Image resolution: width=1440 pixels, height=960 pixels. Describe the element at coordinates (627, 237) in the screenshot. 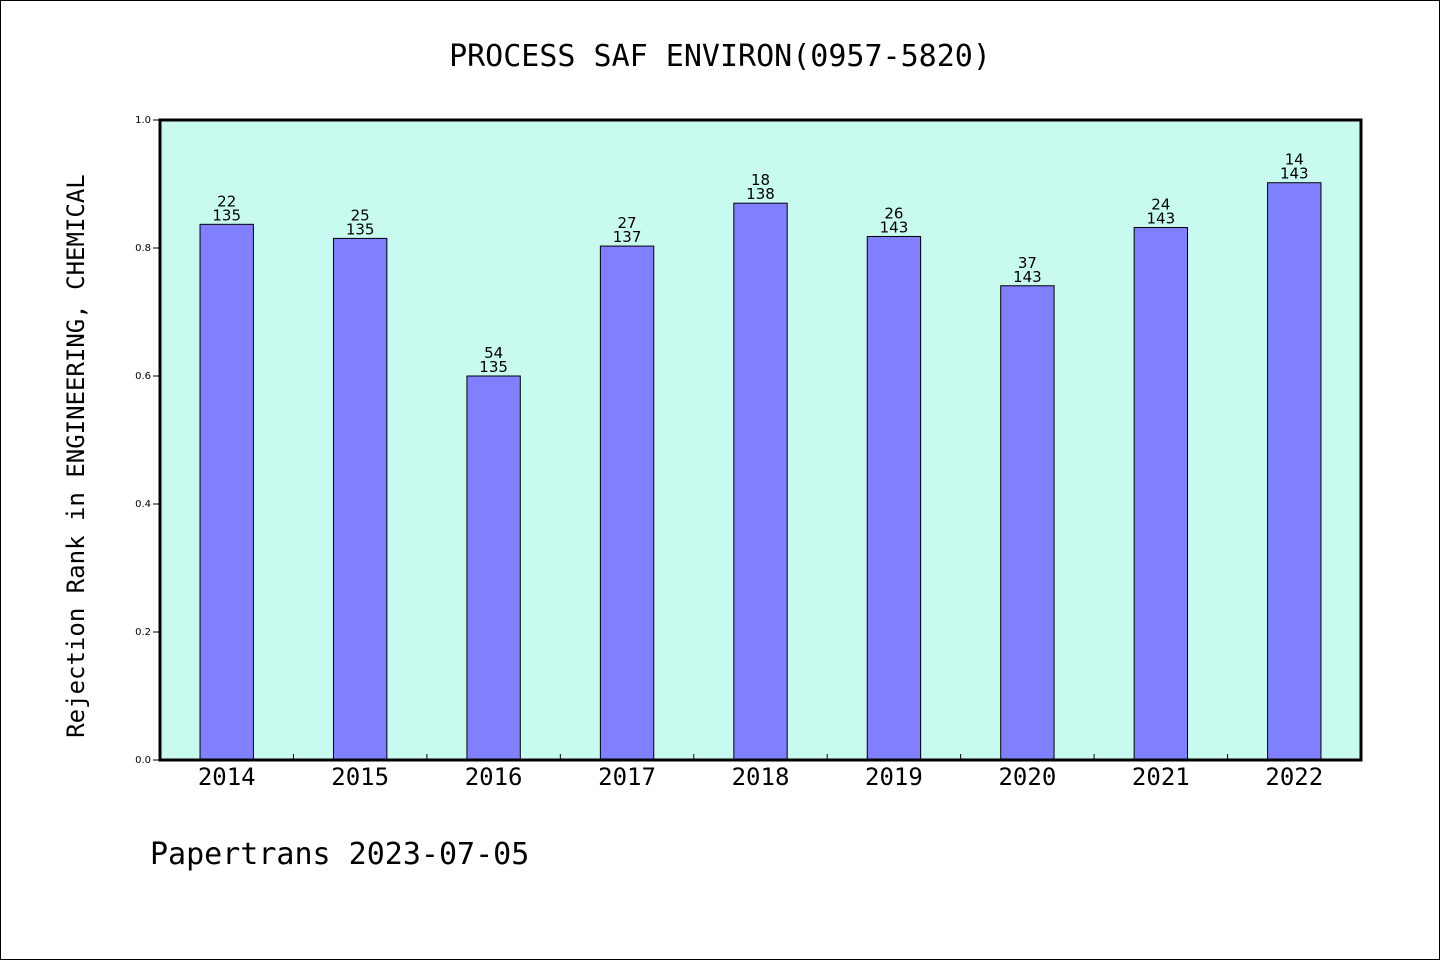

I see `data-label-total: 137` at that location.